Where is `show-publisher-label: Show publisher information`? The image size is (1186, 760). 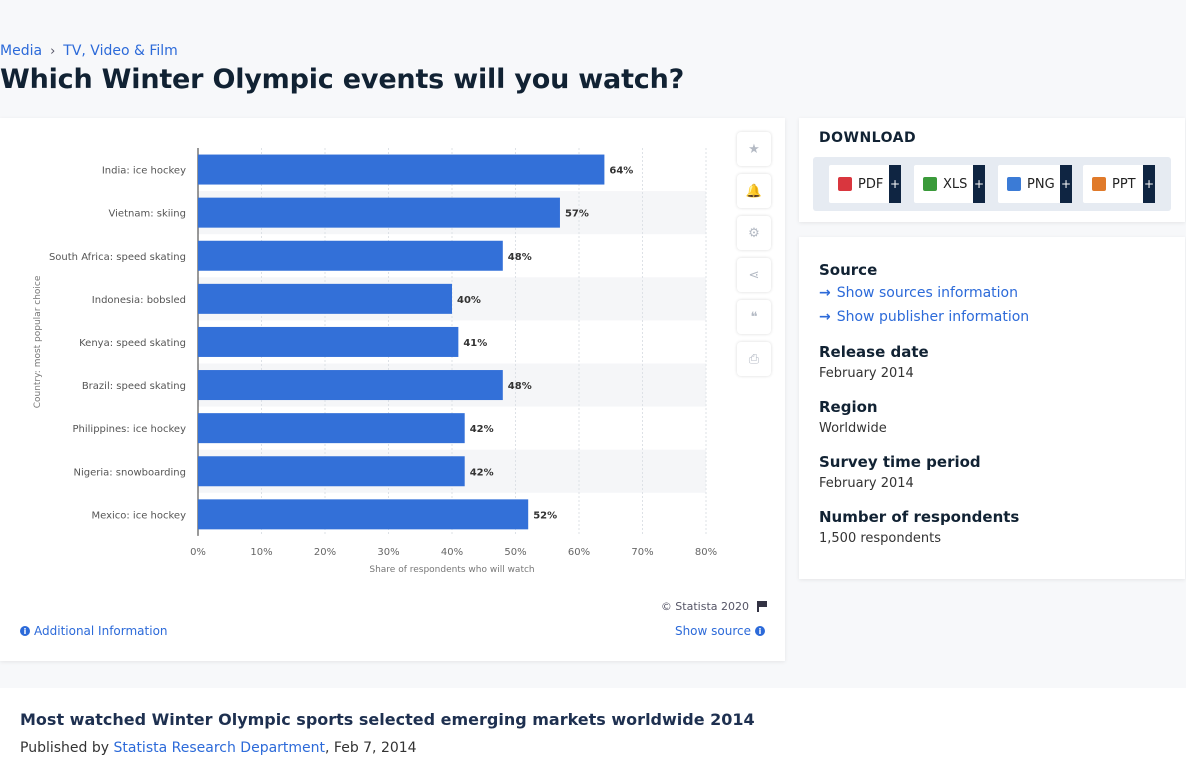 show-publisher-label: Show publisher information is located at coordinates (933, 317).